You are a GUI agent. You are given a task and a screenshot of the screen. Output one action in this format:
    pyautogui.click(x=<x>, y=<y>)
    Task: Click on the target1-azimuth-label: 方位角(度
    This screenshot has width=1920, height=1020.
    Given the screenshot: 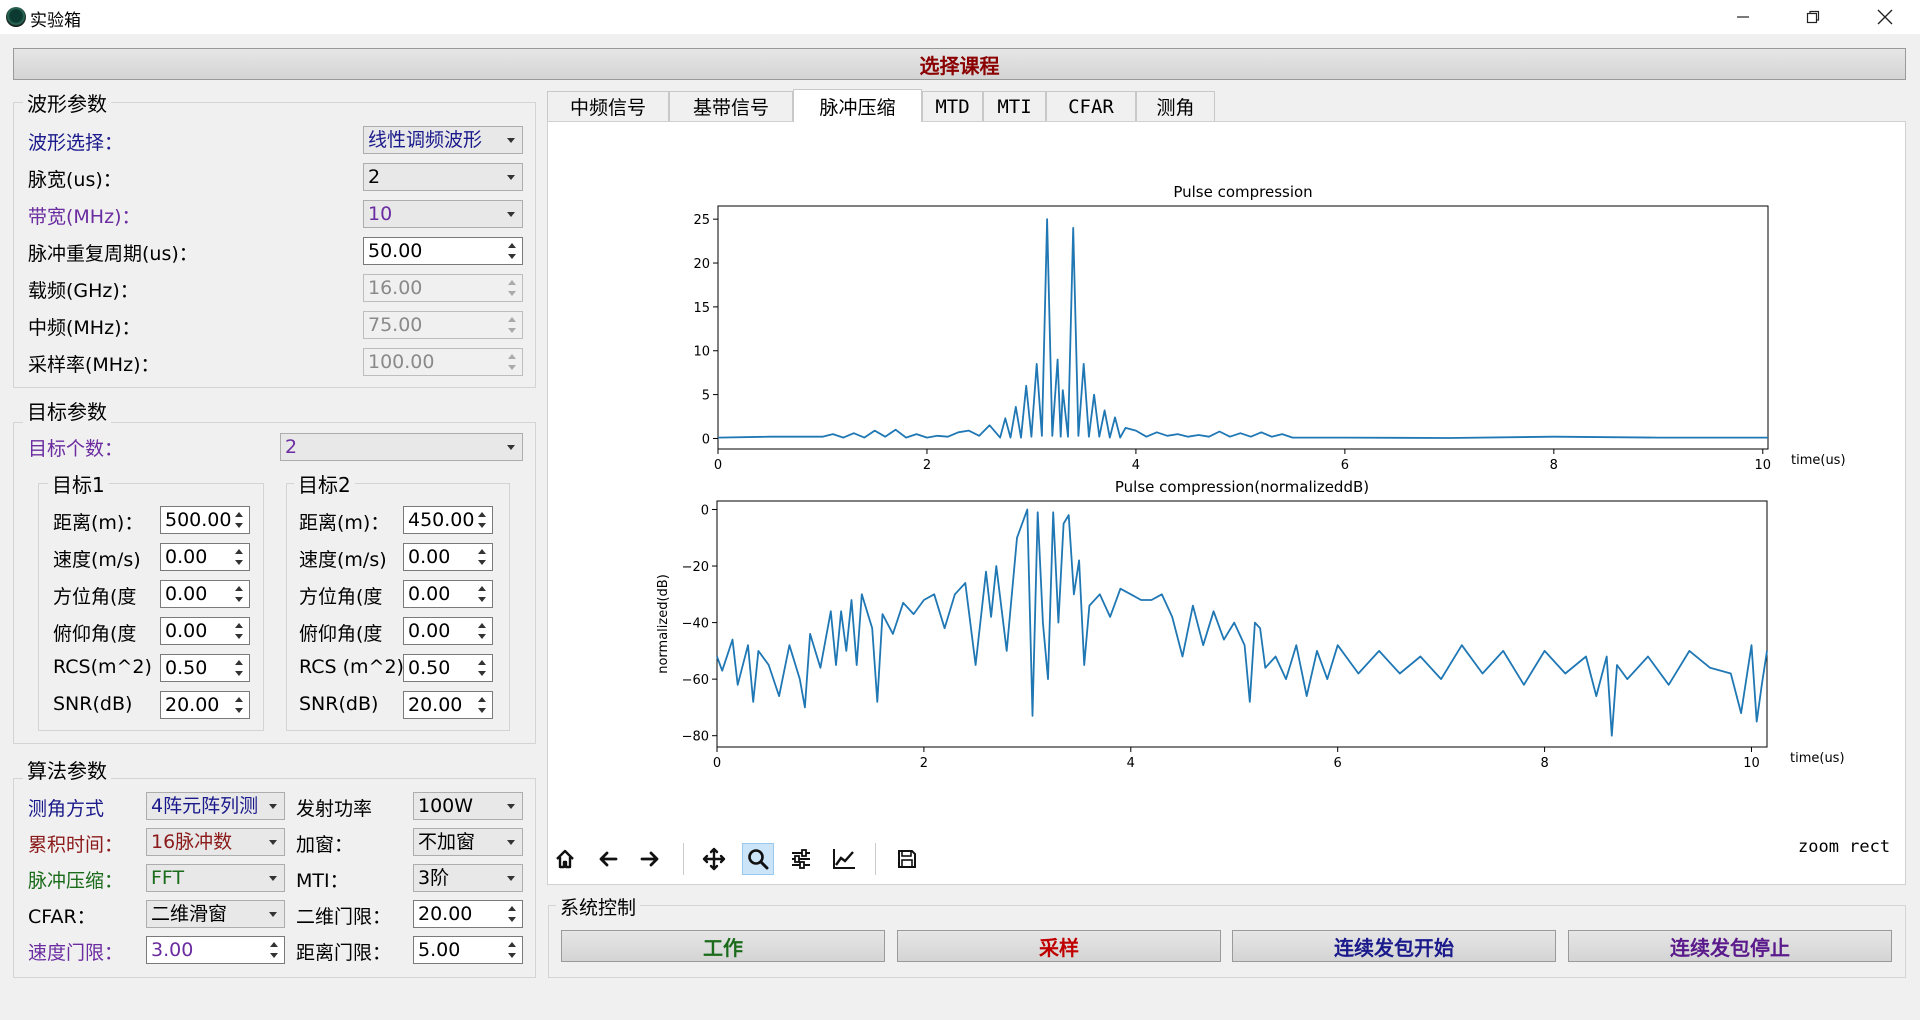 What is the action you would take?
    pyautogui.click(x=95, y=597)
    